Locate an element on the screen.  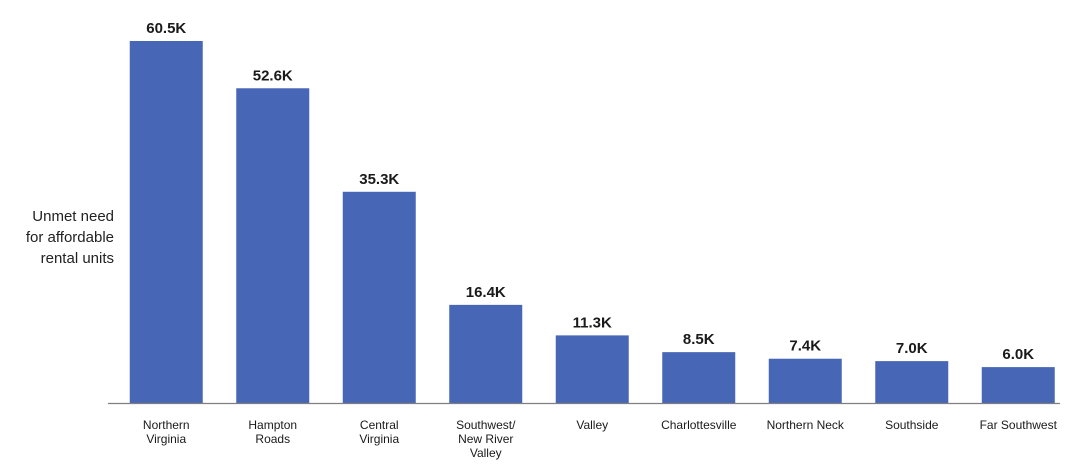
bar-value-label: 16.4K is located at coordinates (486, 292).